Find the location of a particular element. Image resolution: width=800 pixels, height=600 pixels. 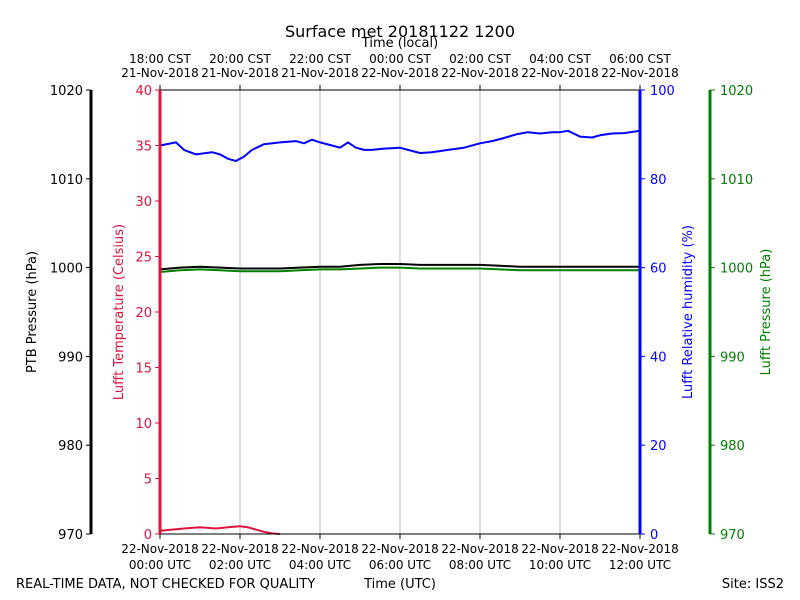

lufft-pressure-axis-label: Lufft Pressure (hPa) is located at coordinates (766, 312).